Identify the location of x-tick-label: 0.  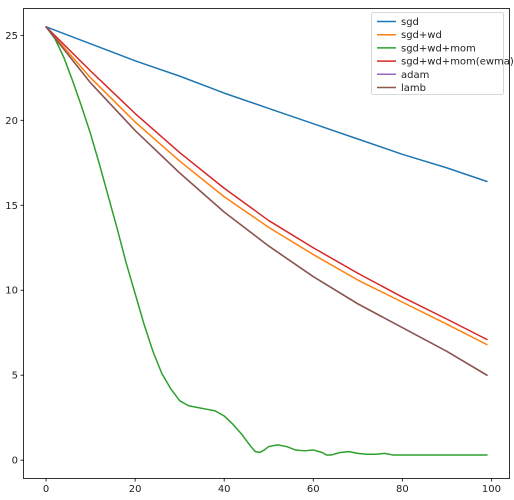
(46, 489).